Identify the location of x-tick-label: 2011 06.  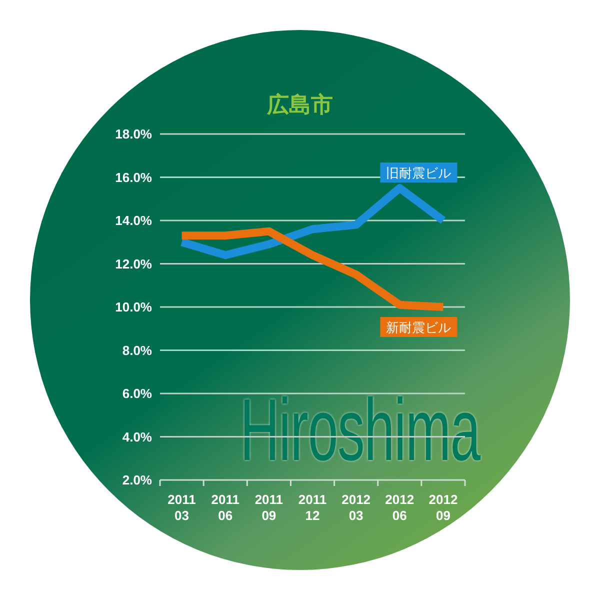
(225, 507).